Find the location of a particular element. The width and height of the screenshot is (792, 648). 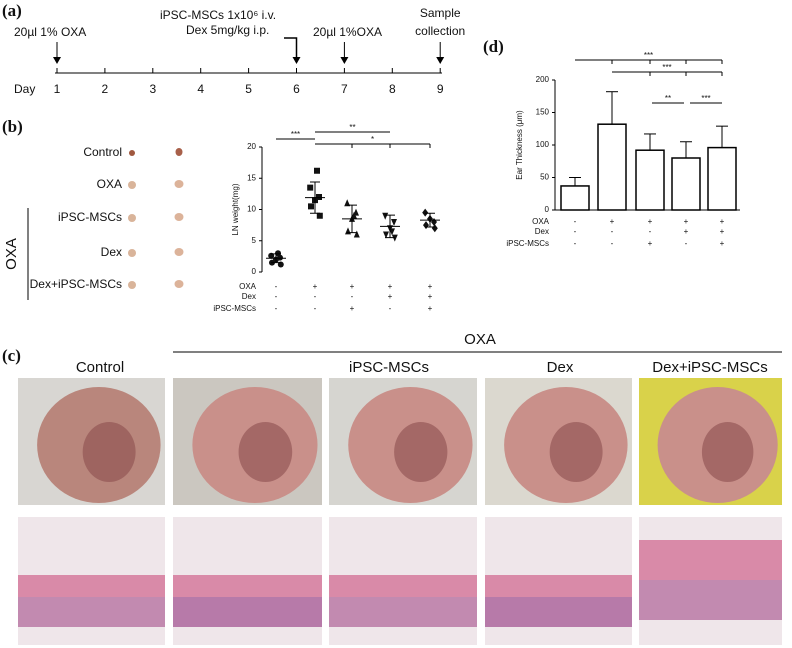

y-axis-label: Ear Thickness (μm) is located at coordinates (519, 145).